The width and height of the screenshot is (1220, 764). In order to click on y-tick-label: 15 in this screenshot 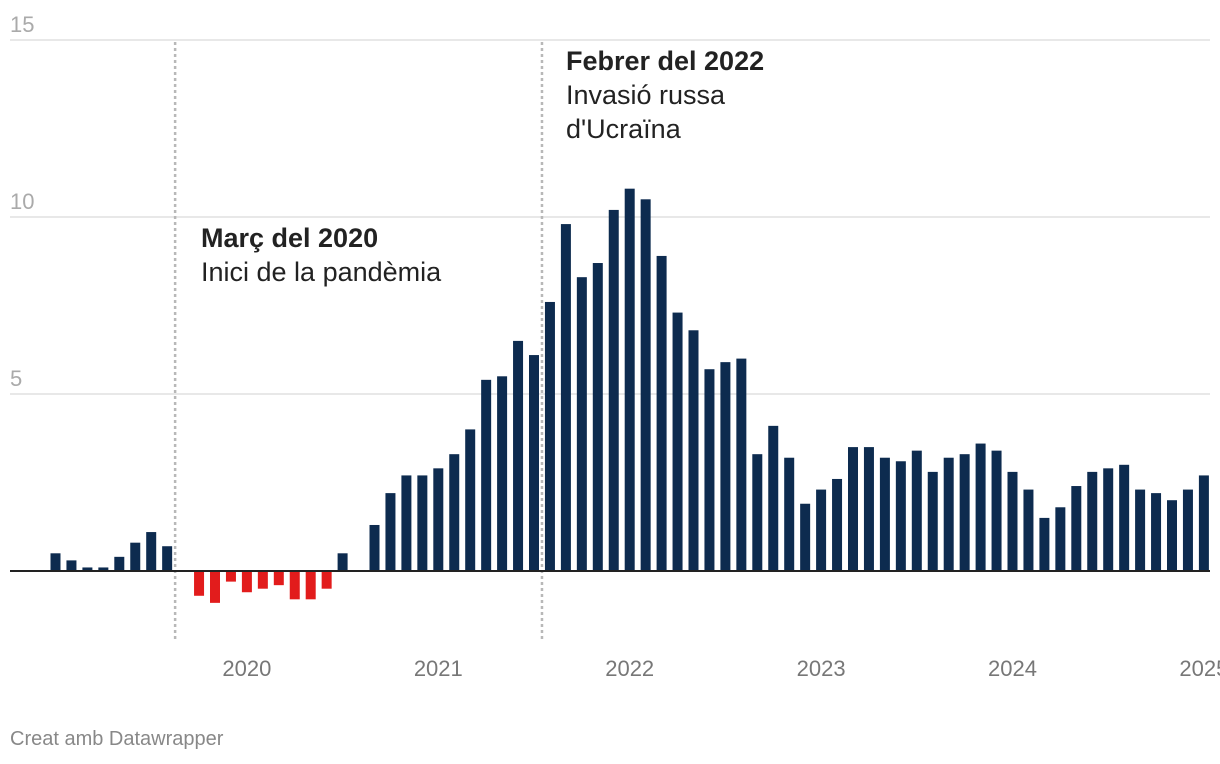, I will do `click(22, 24)`.